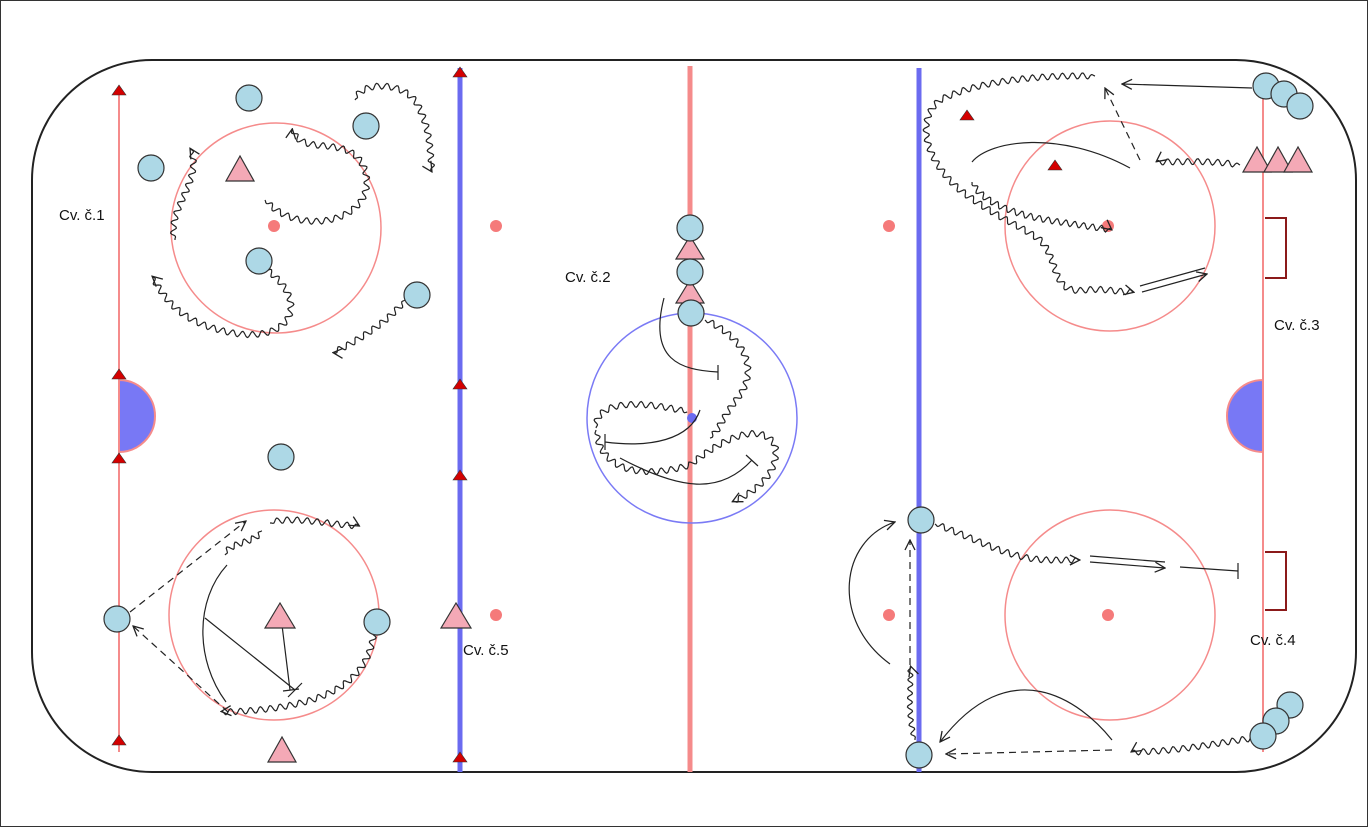 The image size is (1368, 827). What do you see at coordinates (1276, 248) in the screenshot?
I see `goal-net-right-top` at bounding box center [1276, 248].